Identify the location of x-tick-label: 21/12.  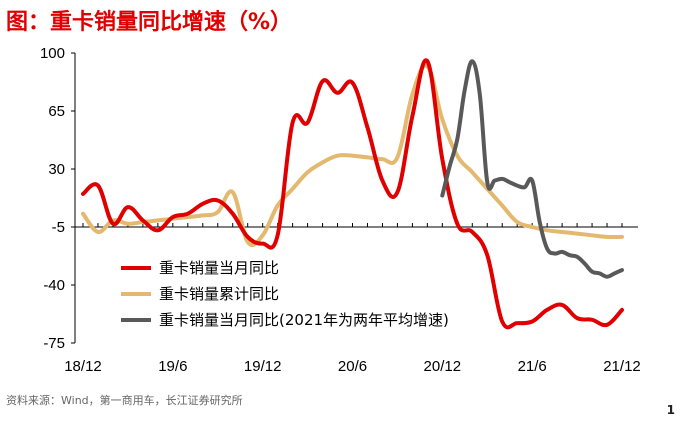
(622, 366).